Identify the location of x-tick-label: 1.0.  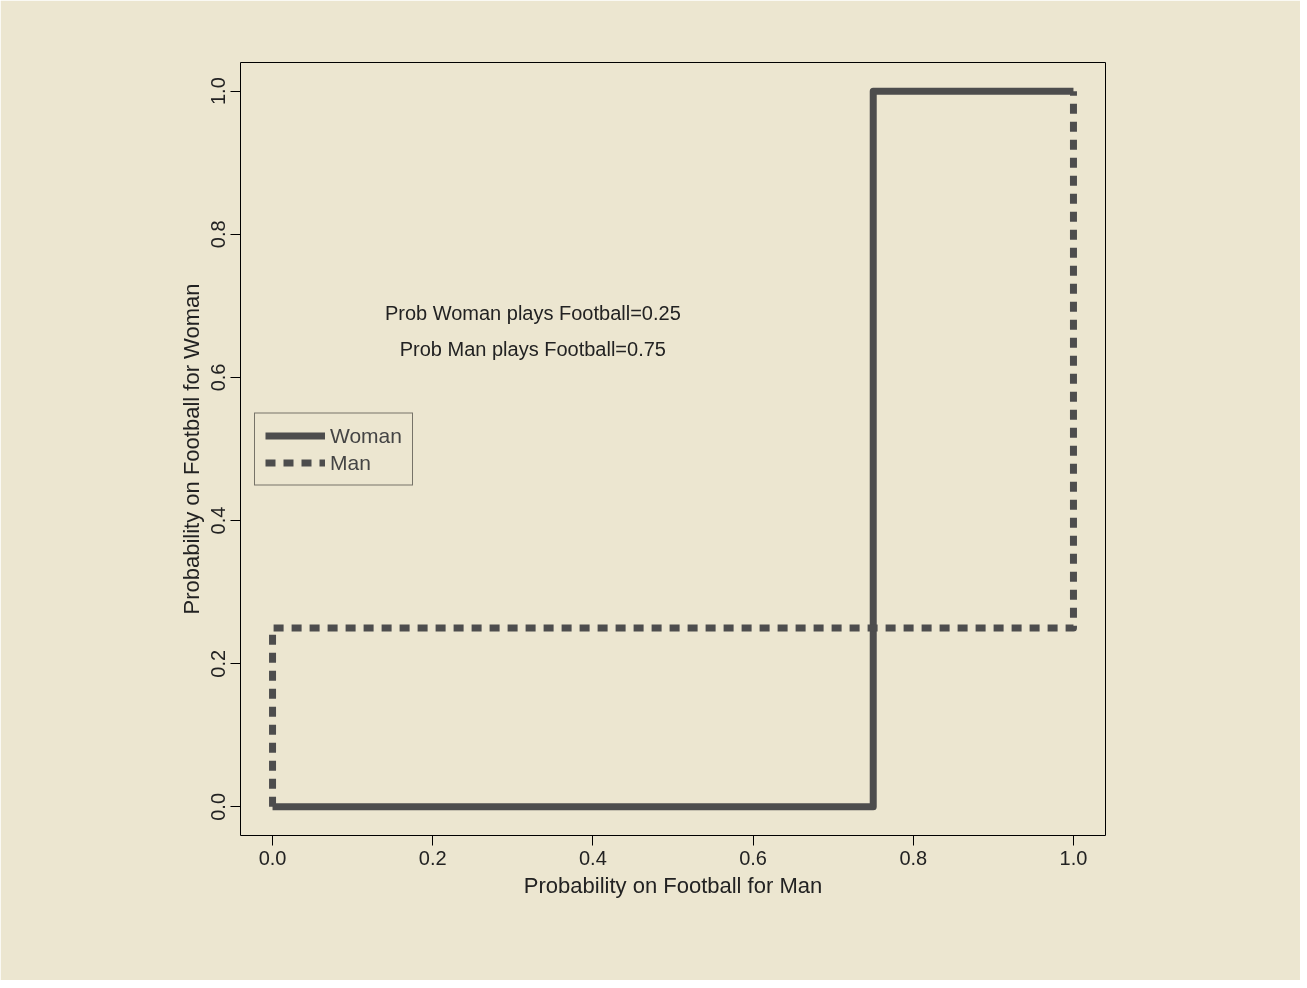
(1073, 857).